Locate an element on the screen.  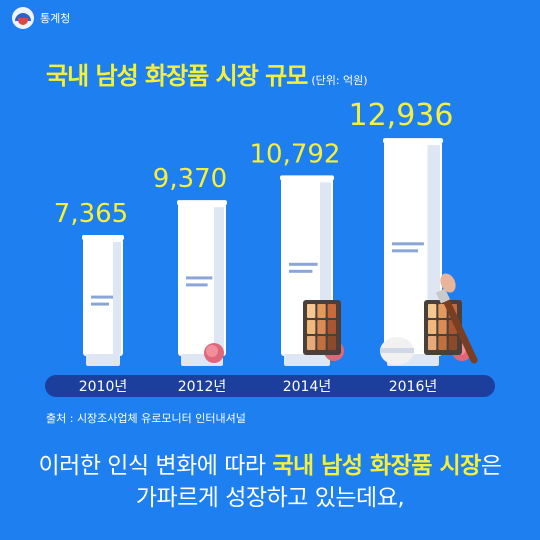
chart-title-main: 국내 남성 화장품 시장 규모 is located at coordinates (177, 76).